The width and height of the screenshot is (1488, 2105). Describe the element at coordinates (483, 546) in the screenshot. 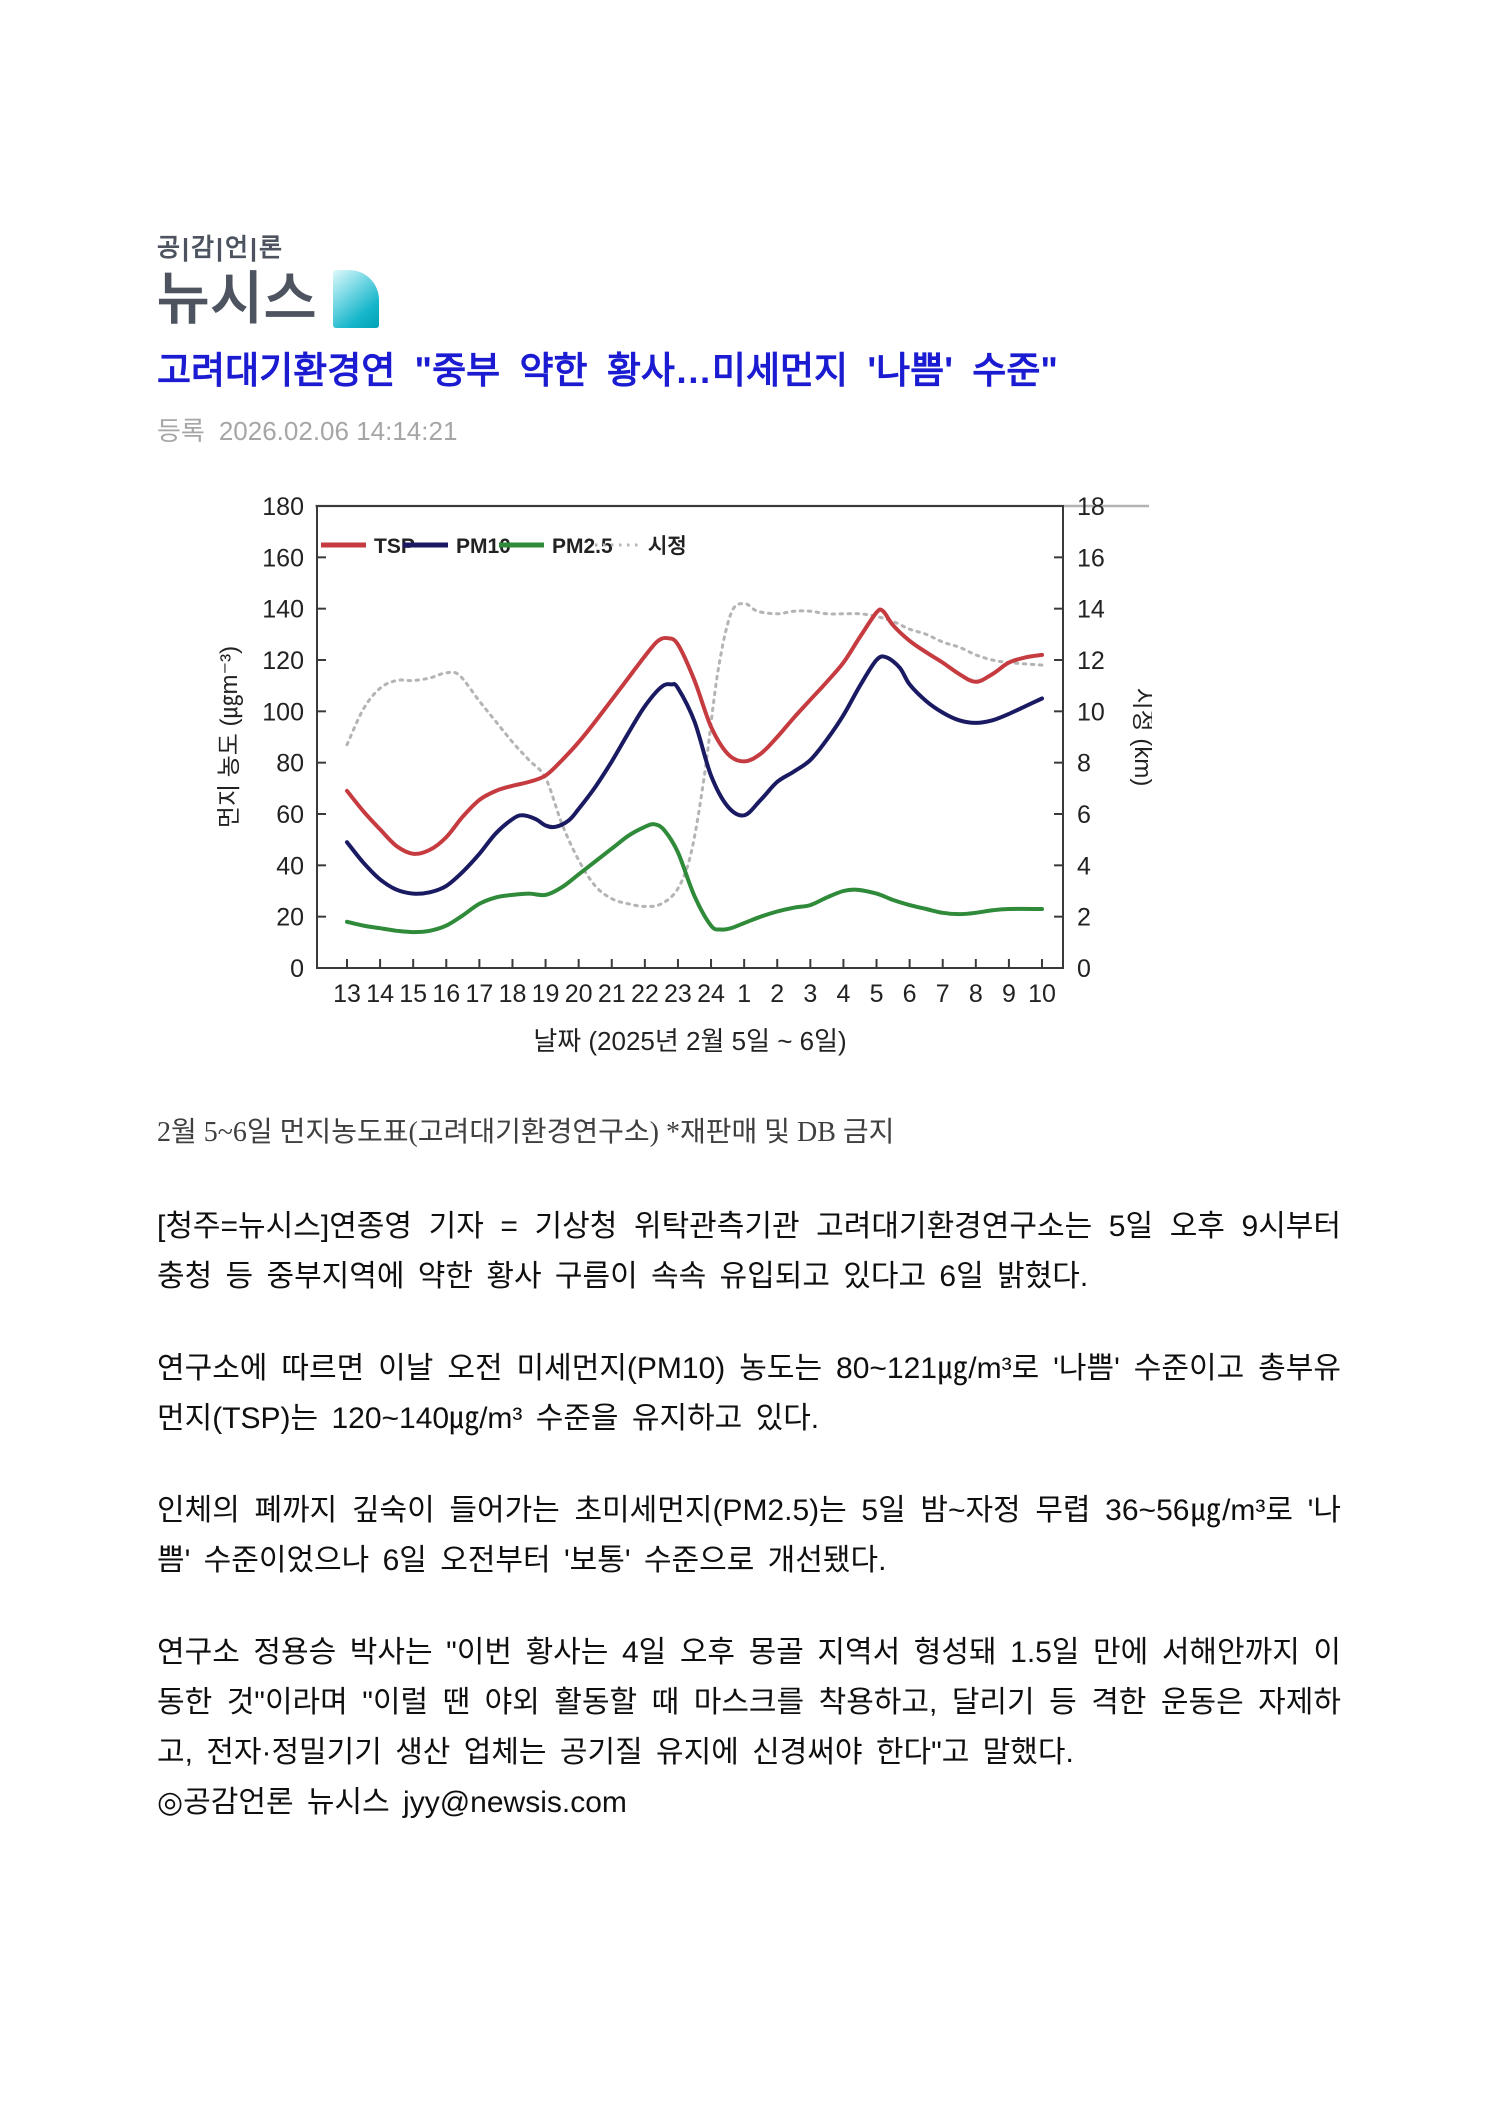

I see `svg-text: PM10` at that location.